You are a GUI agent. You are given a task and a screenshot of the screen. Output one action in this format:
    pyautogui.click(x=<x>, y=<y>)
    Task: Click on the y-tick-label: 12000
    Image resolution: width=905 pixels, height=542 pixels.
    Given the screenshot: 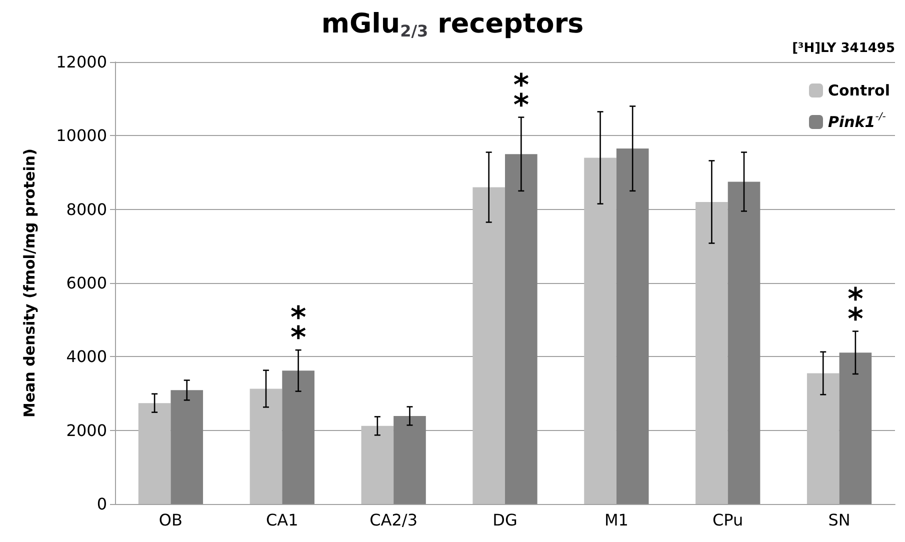 What is the action you would take?
    pyautogui.click(x=81, y=62)
    